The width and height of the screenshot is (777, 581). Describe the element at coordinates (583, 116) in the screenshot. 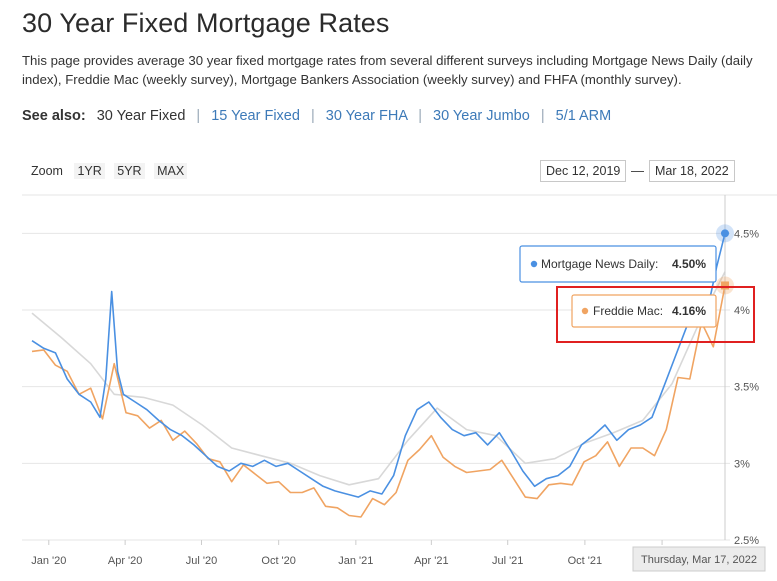

I see `link-5-1-arm: 5/1 ARM` at that location.